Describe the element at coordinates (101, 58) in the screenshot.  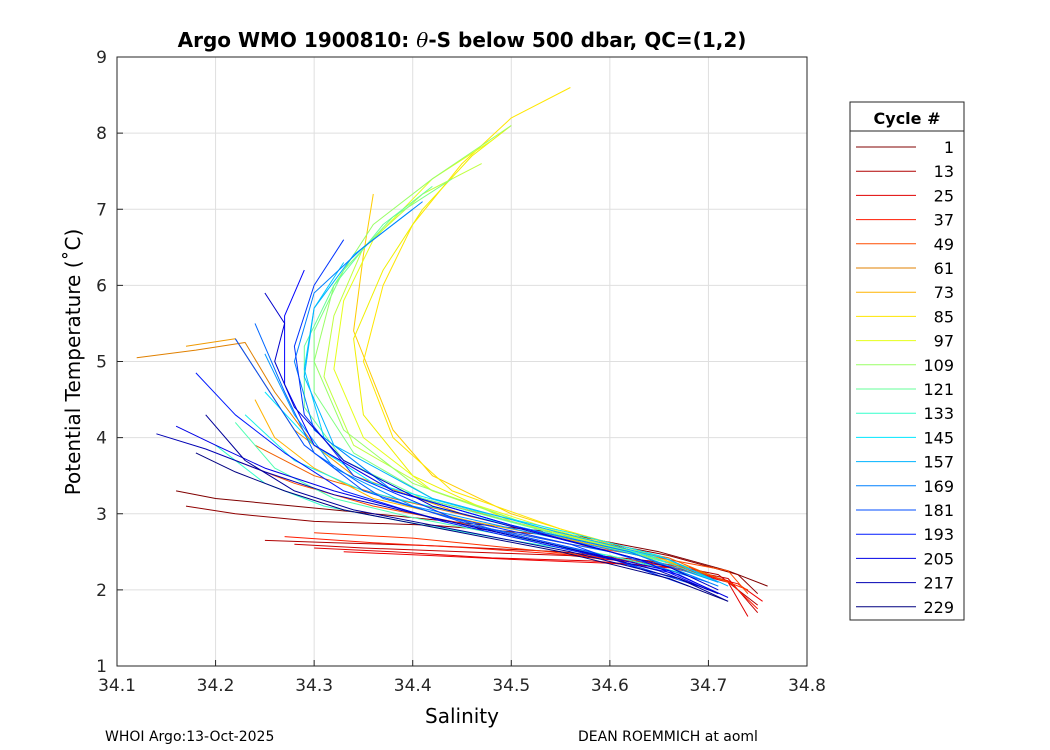
I see `y-tick-label: 9` at that location.